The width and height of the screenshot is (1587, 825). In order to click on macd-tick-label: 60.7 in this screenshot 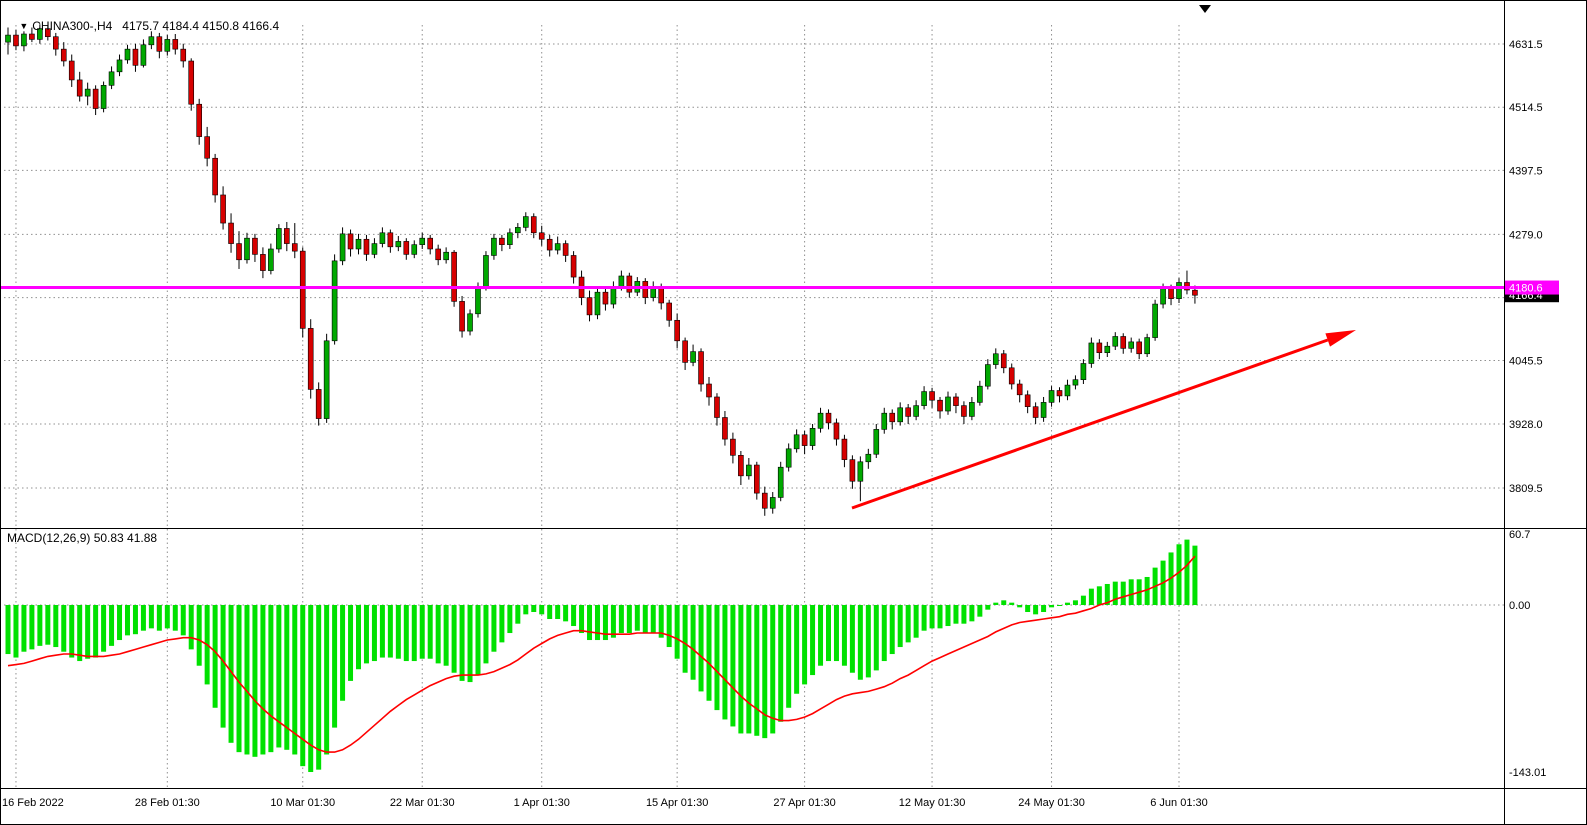, I will do `click(1519, 535)`.